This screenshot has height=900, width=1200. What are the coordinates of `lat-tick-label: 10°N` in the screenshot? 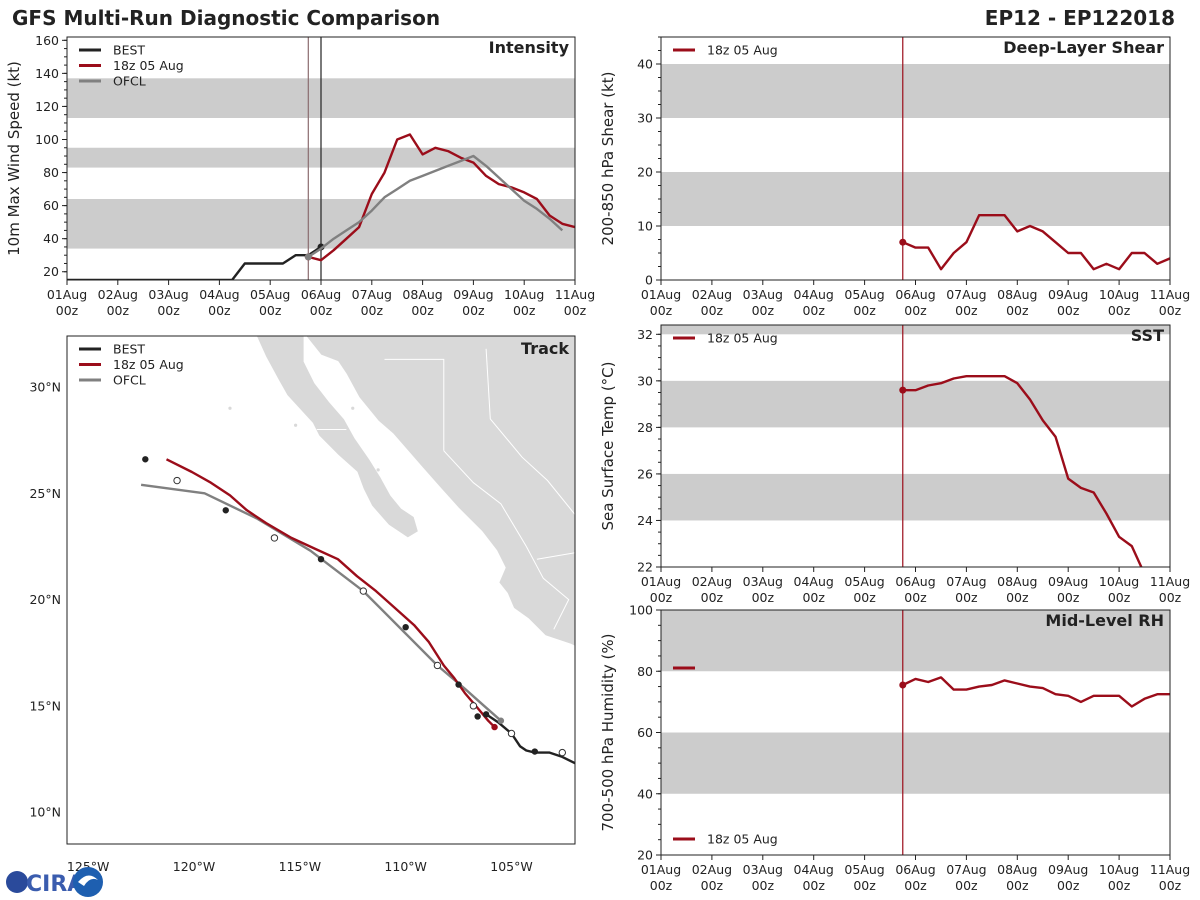 It's located at (45, 812).